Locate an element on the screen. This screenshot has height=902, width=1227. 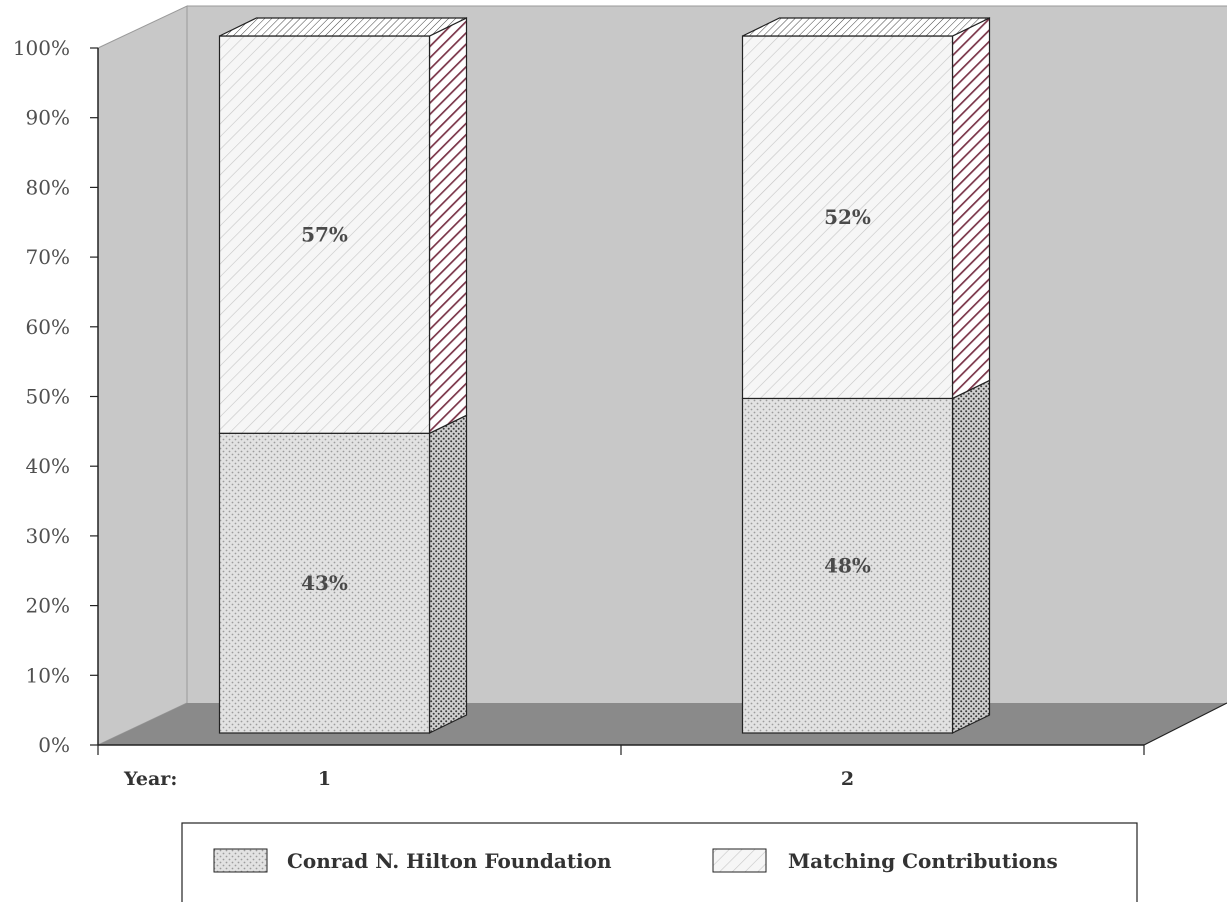
legend-swatch-matching is located at coordinates (739, 860).